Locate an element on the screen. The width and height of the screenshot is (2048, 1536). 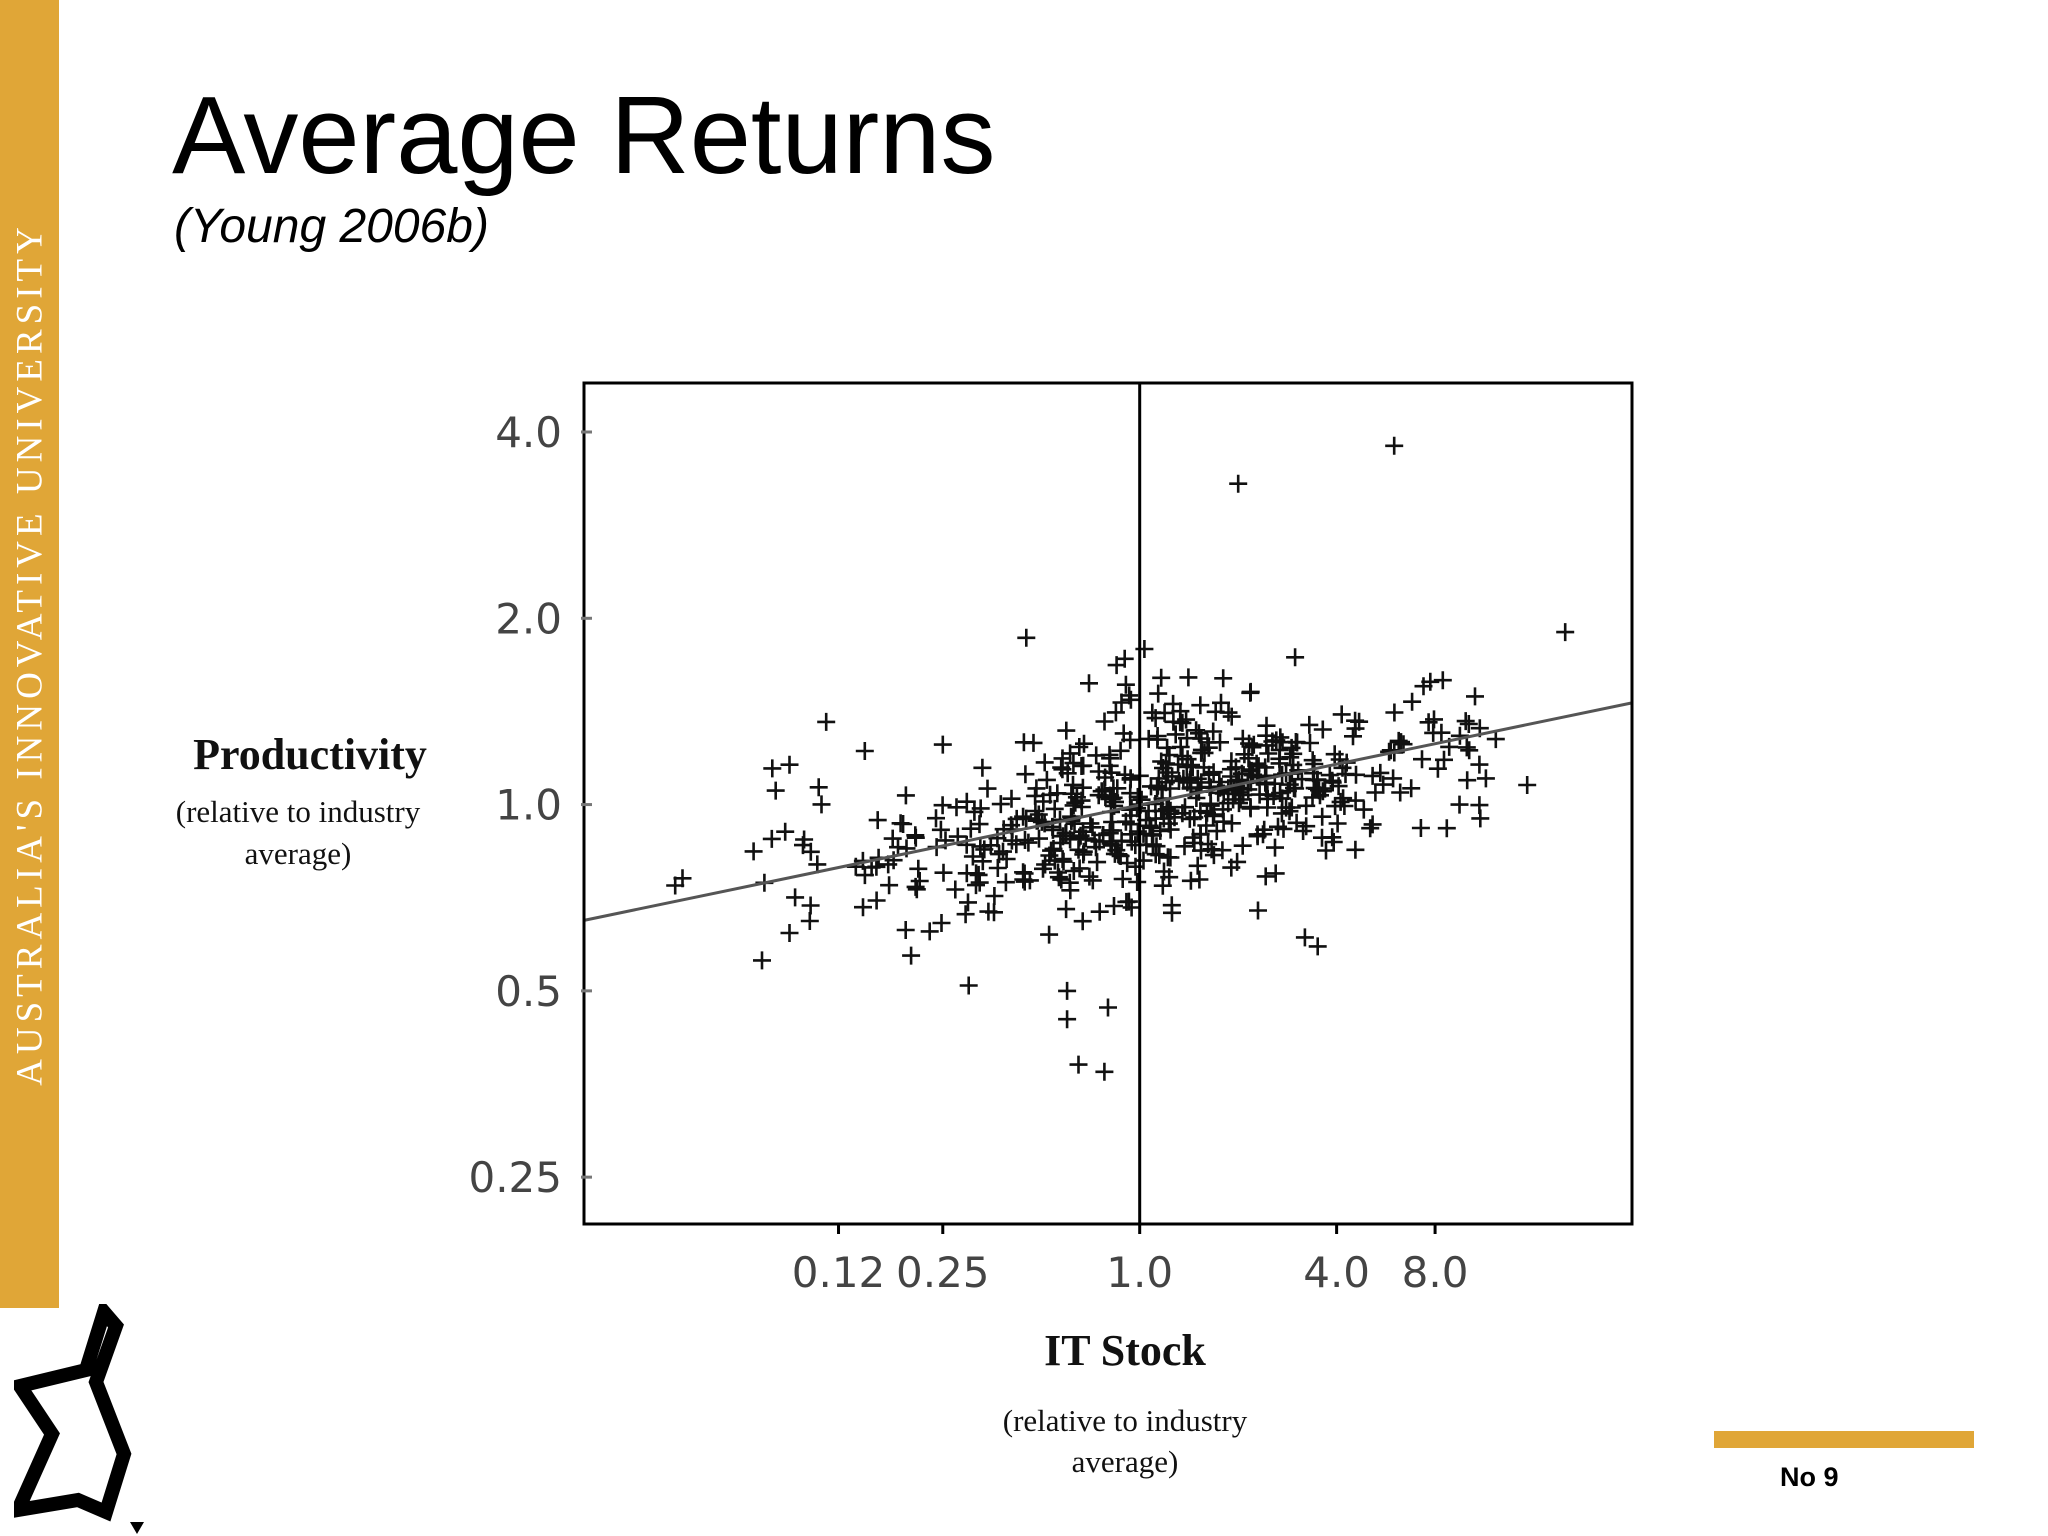
x-tick-label: 0.25 is located at coordinates (943, 1272).